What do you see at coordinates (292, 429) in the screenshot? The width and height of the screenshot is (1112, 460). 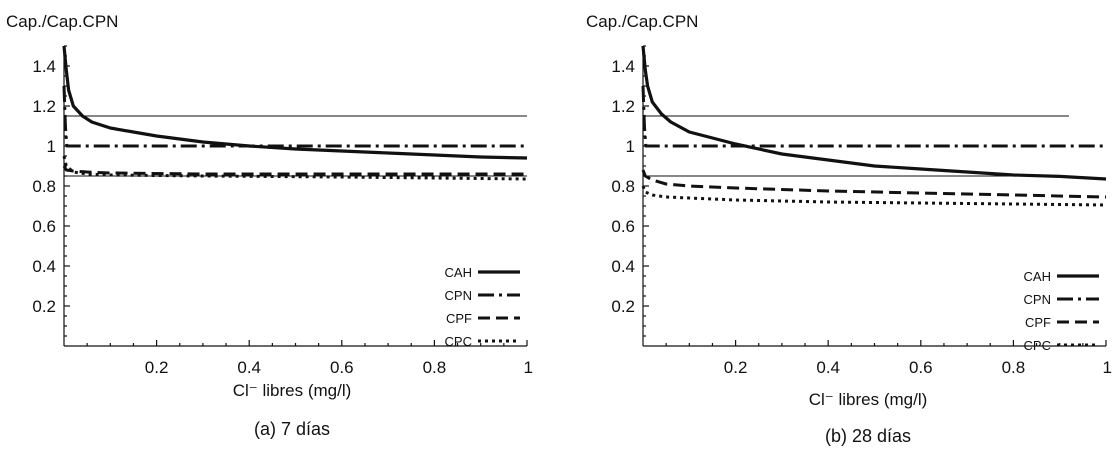 I see `panel-caption: (a) 7 días` at bounding box center [292, 429].